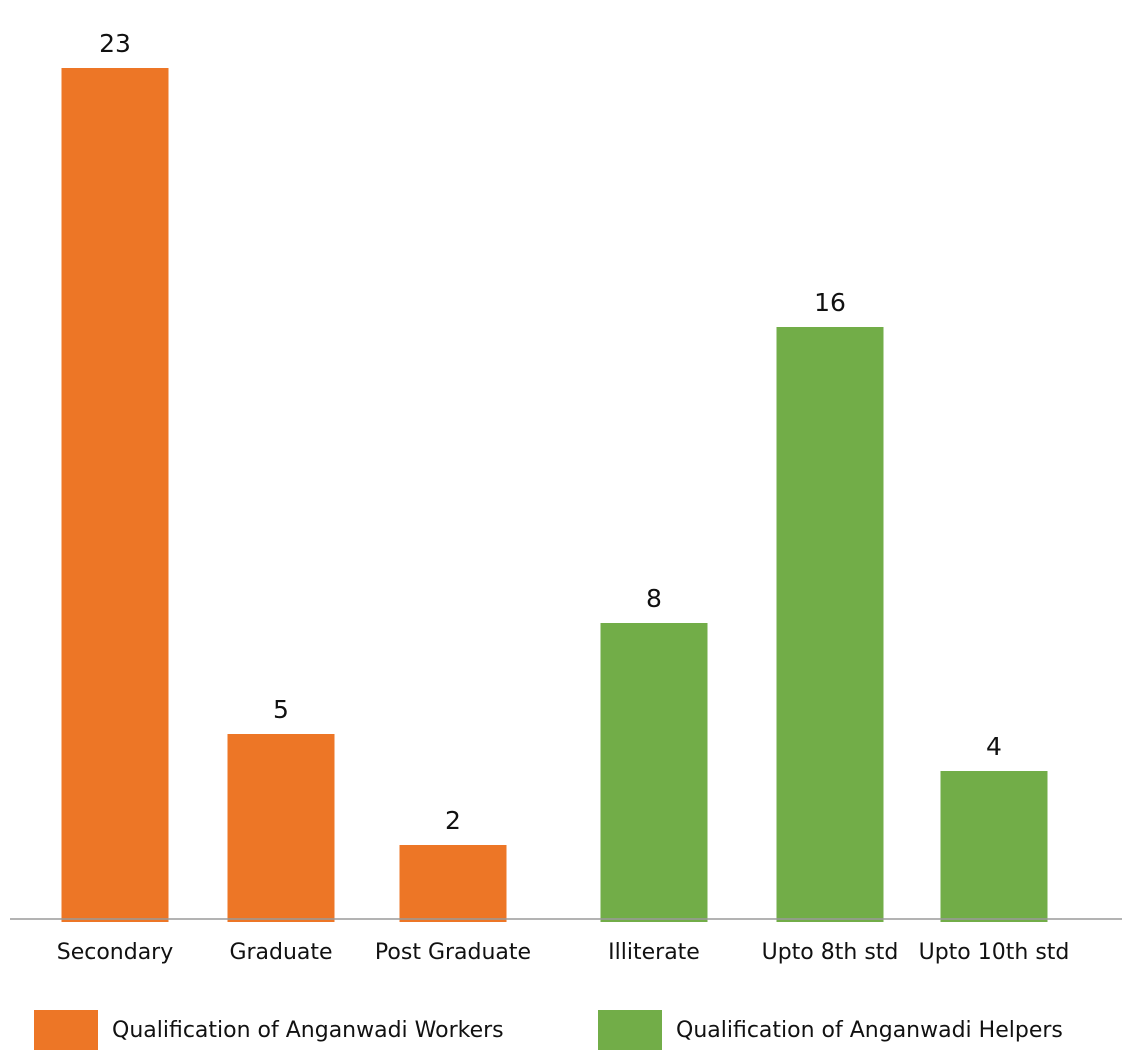 Image resolution: width=1130 pixels, height=1054 pixels. I want to click on value-label-secondary: 23, so click(115, 43).